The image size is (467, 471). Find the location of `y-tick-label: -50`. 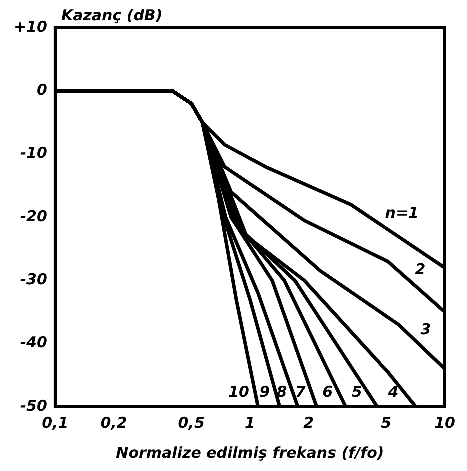

y-tick-label: -50 is located at coordinates (34, 405).